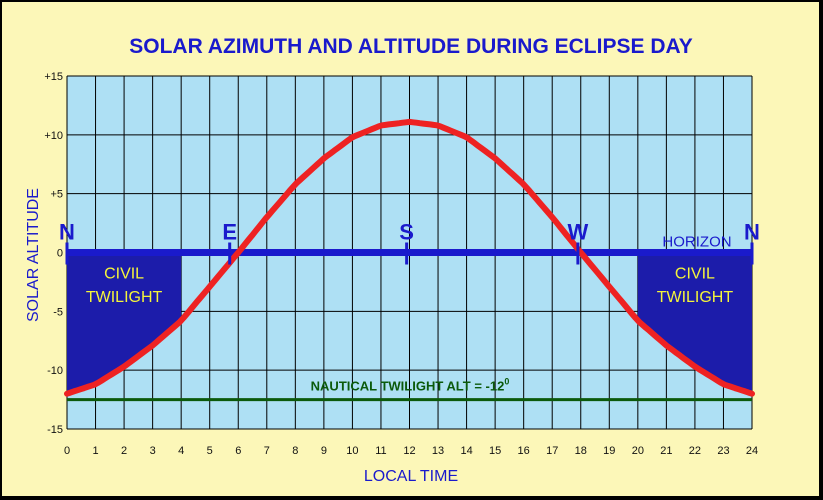  I want to click on x-tick-label: 4, so click(181, 451).